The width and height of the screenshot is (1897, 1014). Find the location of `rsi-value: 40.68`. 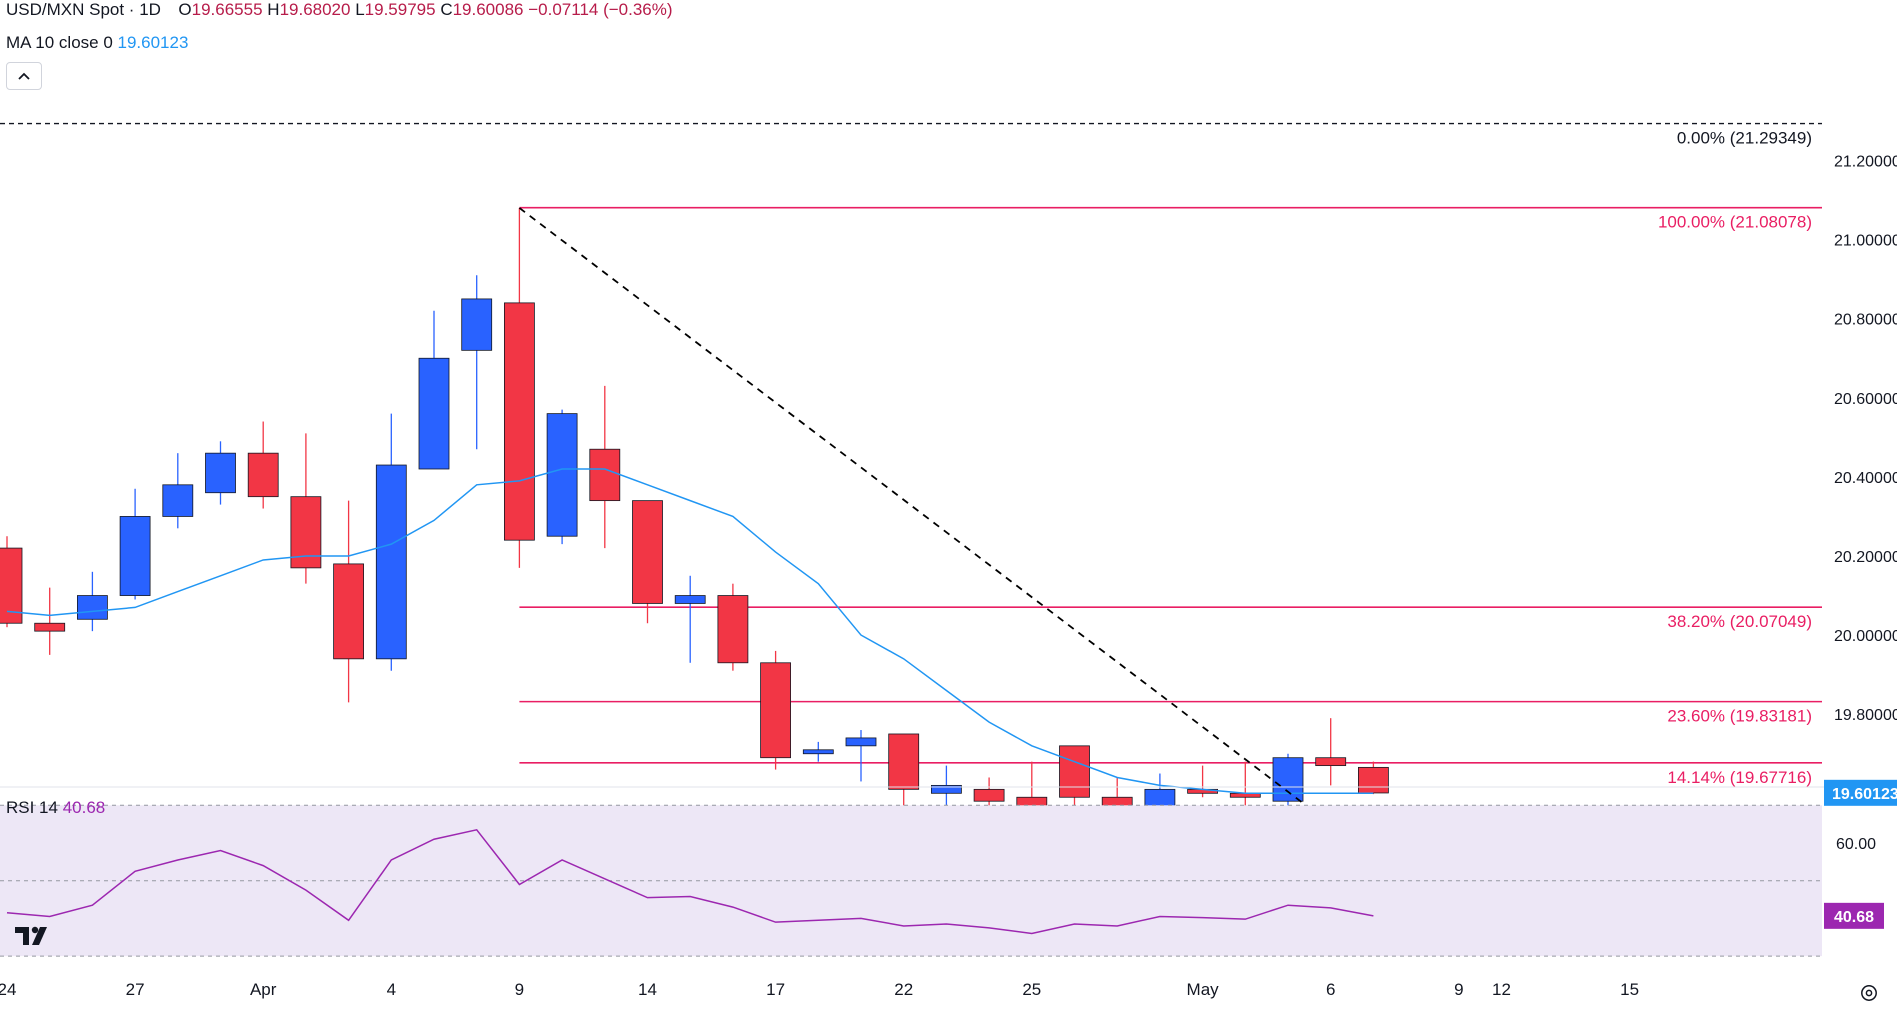

rsi-value: 40.68 is located at coordinates (84, 807).